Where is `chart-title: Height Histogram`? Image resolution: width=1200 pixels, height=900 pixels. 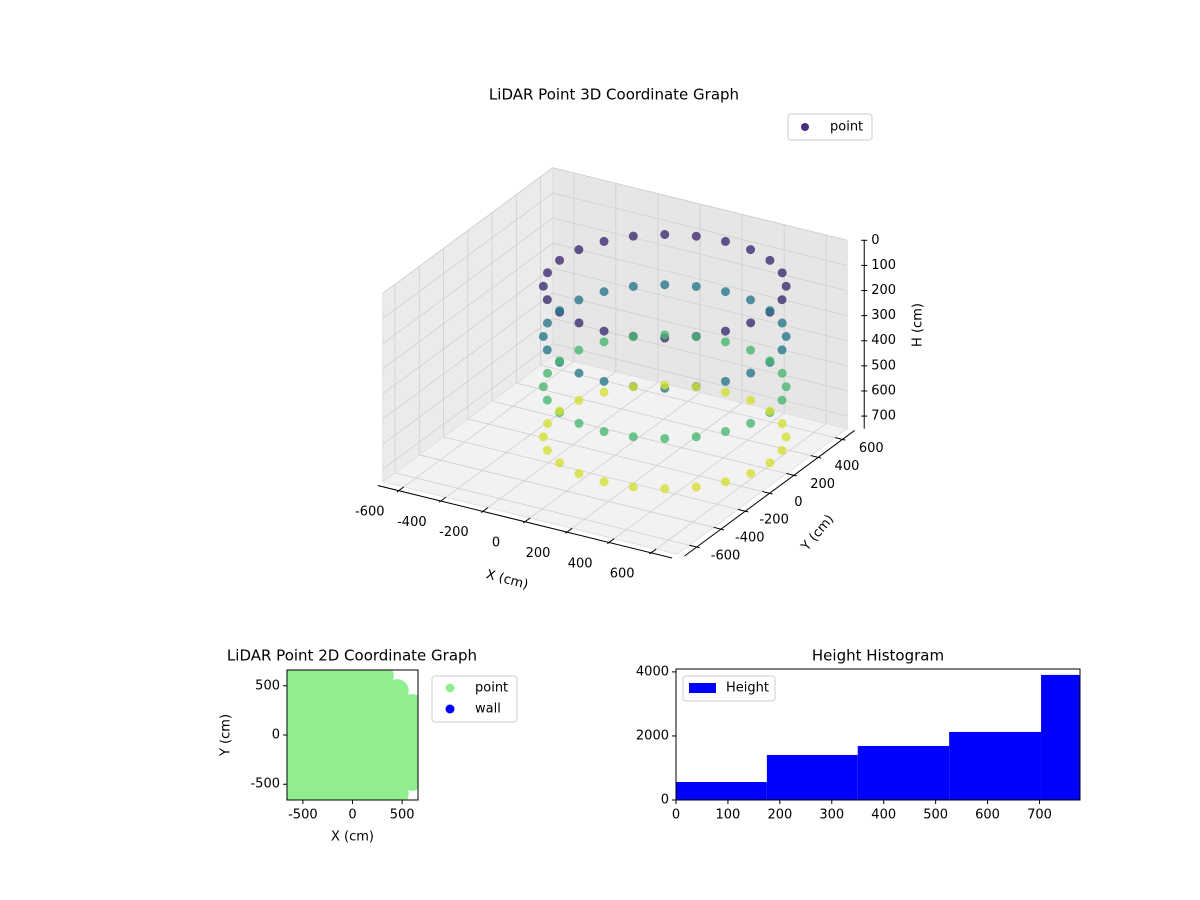 chart-title: Height Histogram is located at coordinates (878, 656).